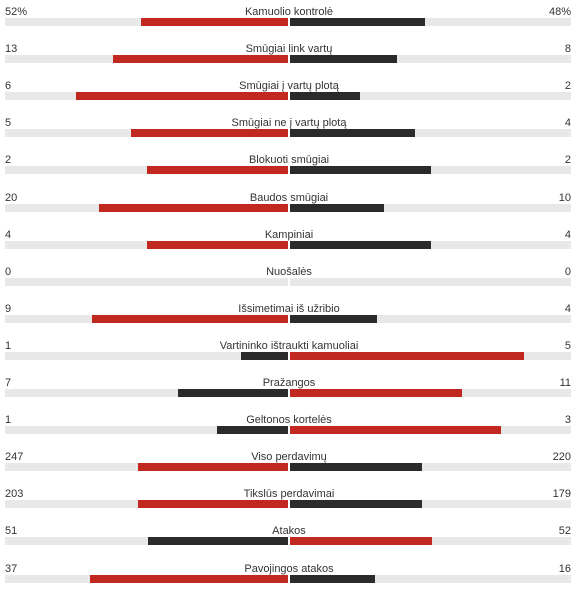  I want to click on stat-label: Pavojingos atakos, so click(289, 568).